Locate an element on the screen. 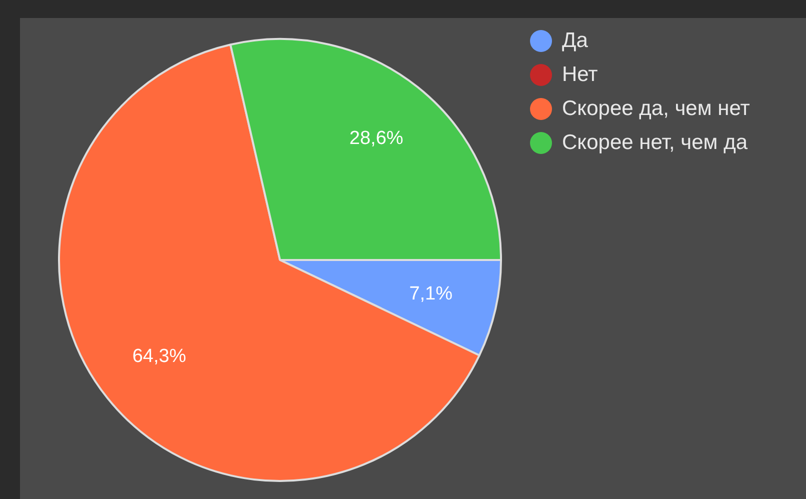 The image size is (806, 499). legend-label: Да is located at coordinates (575, 41).